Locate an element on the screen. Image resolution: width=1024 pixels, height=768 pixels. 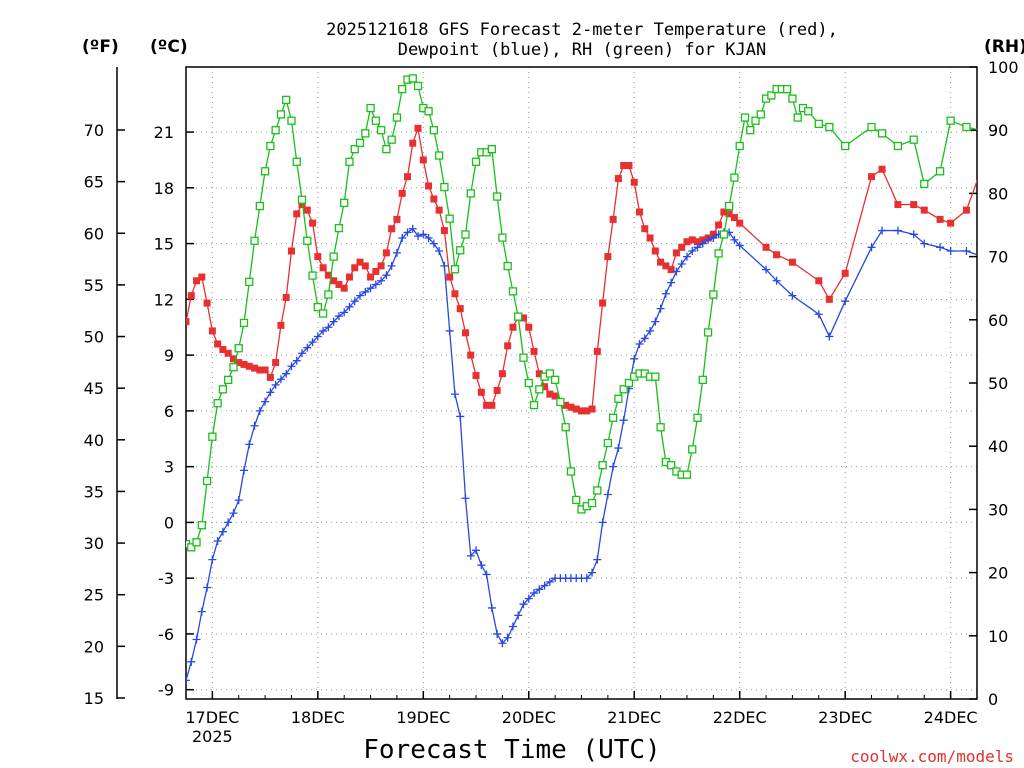
rh-tick-label: 80 is located at coordinates (998, 193).